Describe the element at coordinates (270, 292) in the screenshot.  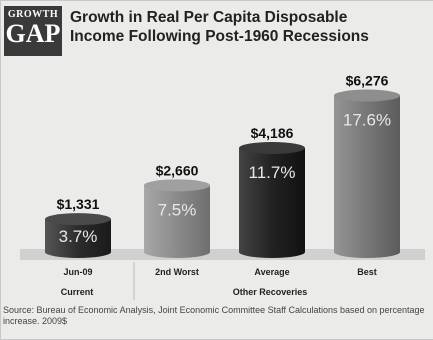
I see `group-label-other-recoveries: Other Recoveries` at that location.